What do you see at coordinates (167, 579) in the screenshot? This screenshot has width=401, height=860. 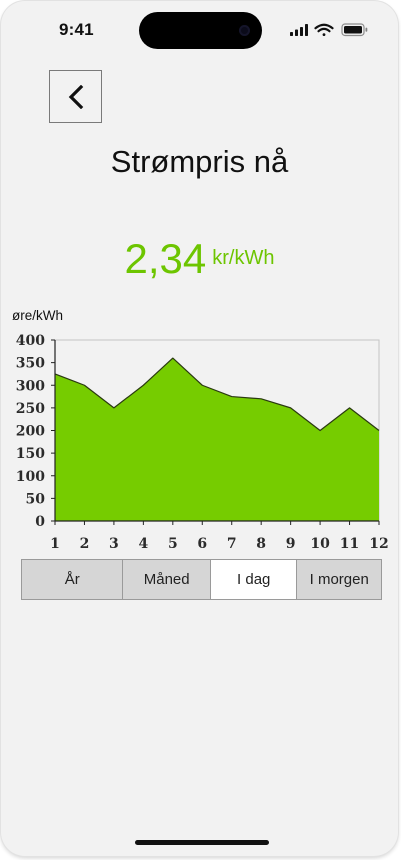 I see `tab-2: Måned` at bounding box center [167, 579].